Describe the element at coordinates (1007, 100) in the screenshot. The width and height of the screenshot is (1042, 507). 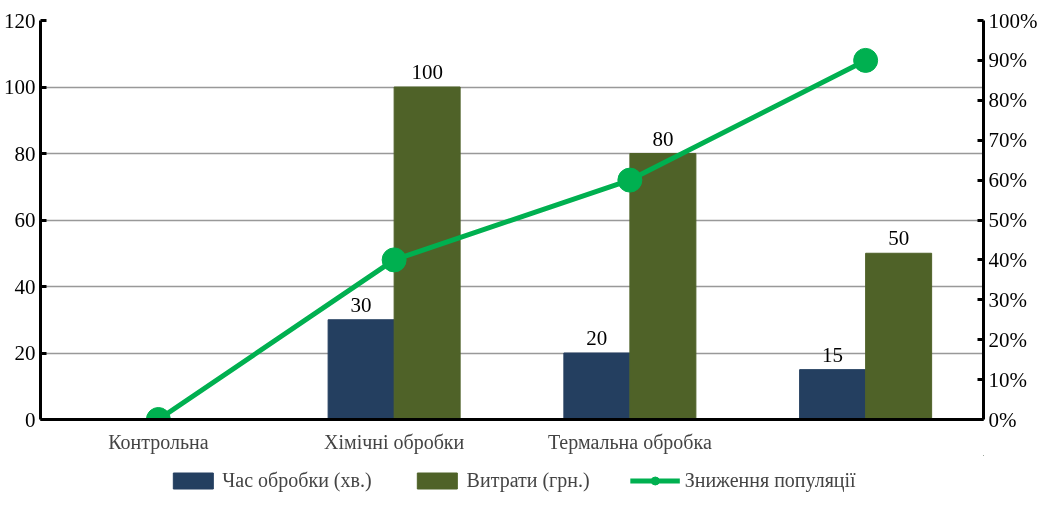
I see `y2-tick-label: 80%` at that location.